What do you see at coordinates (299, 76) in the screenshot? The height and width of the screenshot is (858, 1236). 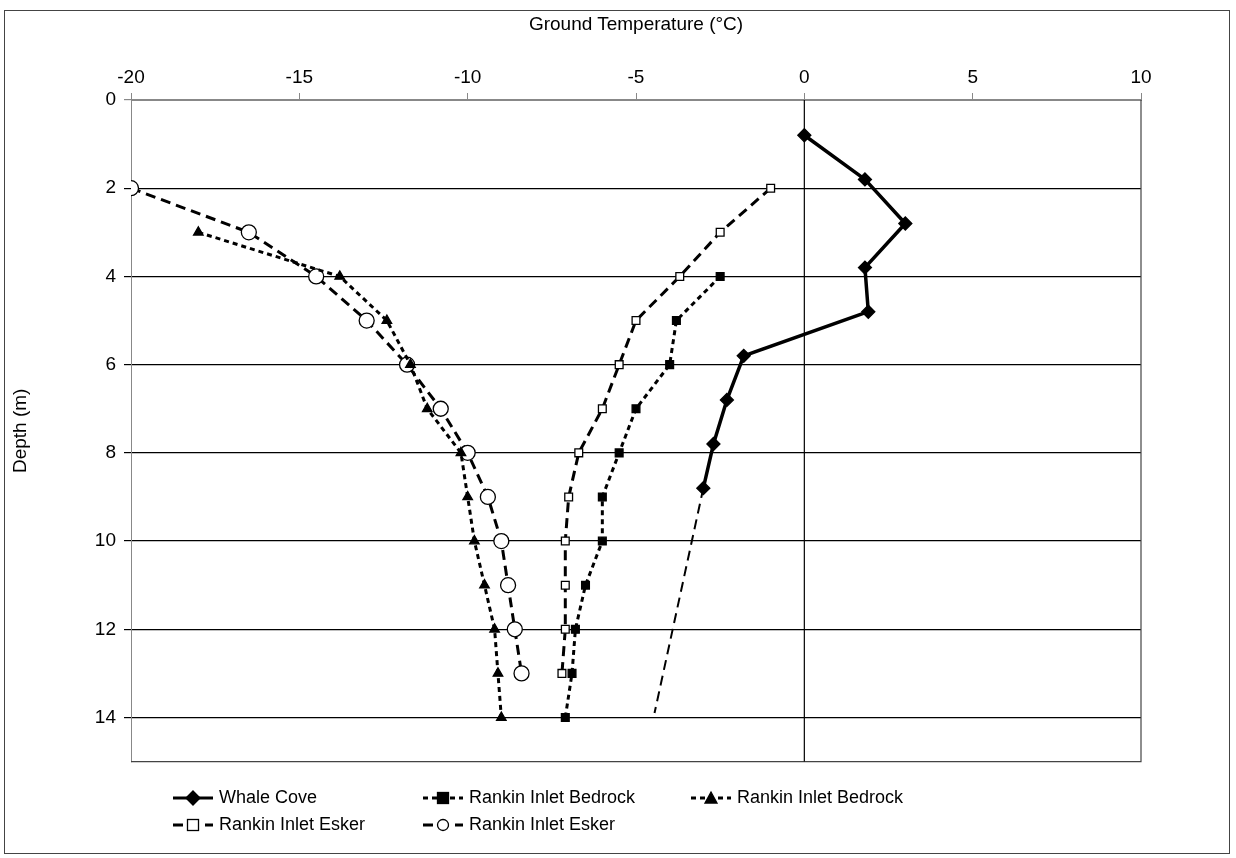 I see `x-tick-label: -15` at bounding box center [299, 76].